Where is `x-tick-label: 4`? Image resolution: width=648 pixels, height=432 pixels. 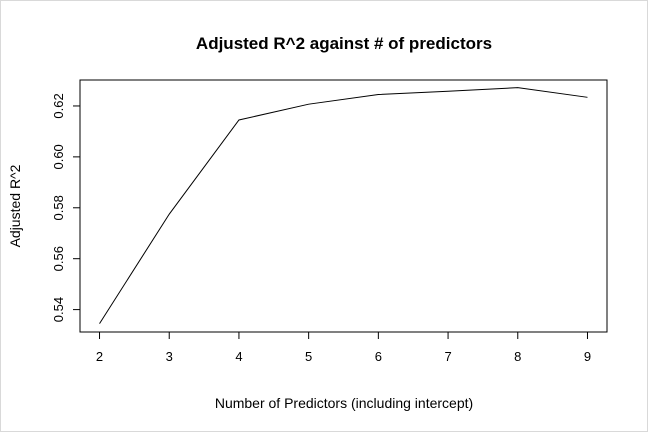
x-tick-label: 4 is located at coordinates (238, 356).